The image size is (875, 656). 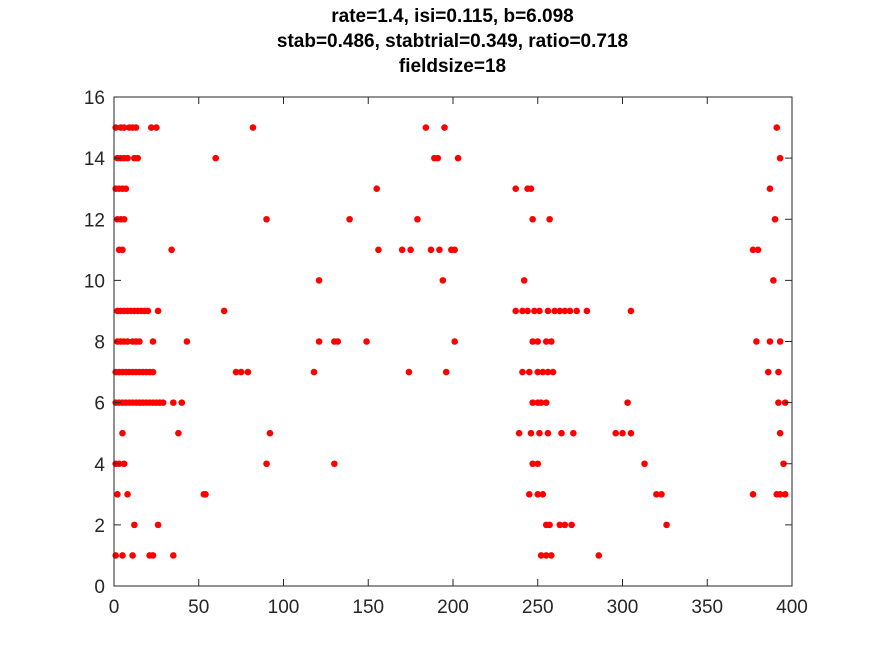 I want to click on x-tick-label: 150, so click(x=368, y=607).